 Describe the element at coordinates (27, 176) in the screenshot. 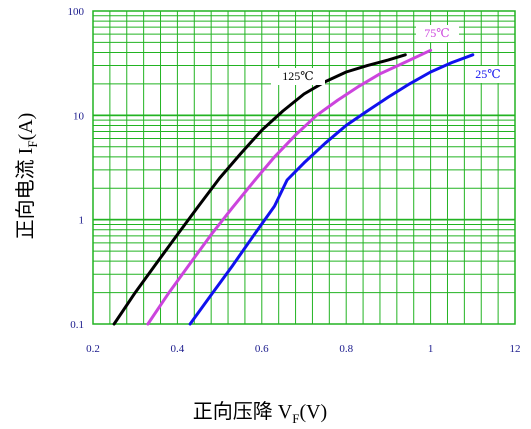

I see `y-axis-title: 正向电流 IF(A)` at that location.